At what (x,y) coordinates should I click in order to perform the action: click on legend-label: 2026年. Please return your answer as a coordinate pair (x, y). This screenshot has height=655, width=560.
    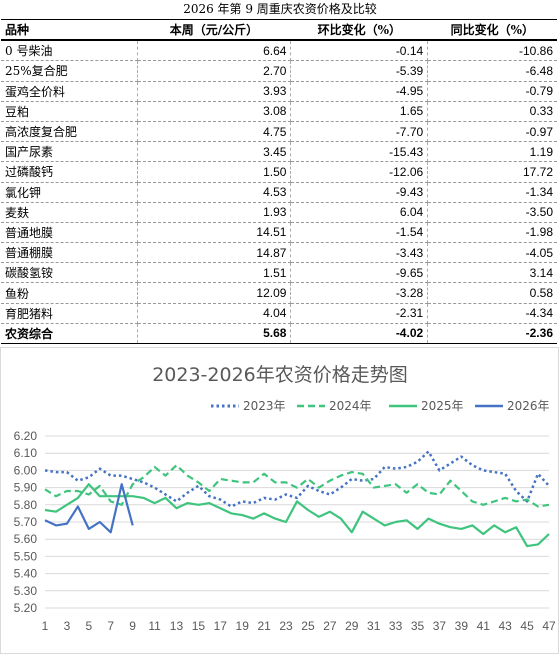
    Looking at the image, I should click on (528, 406).